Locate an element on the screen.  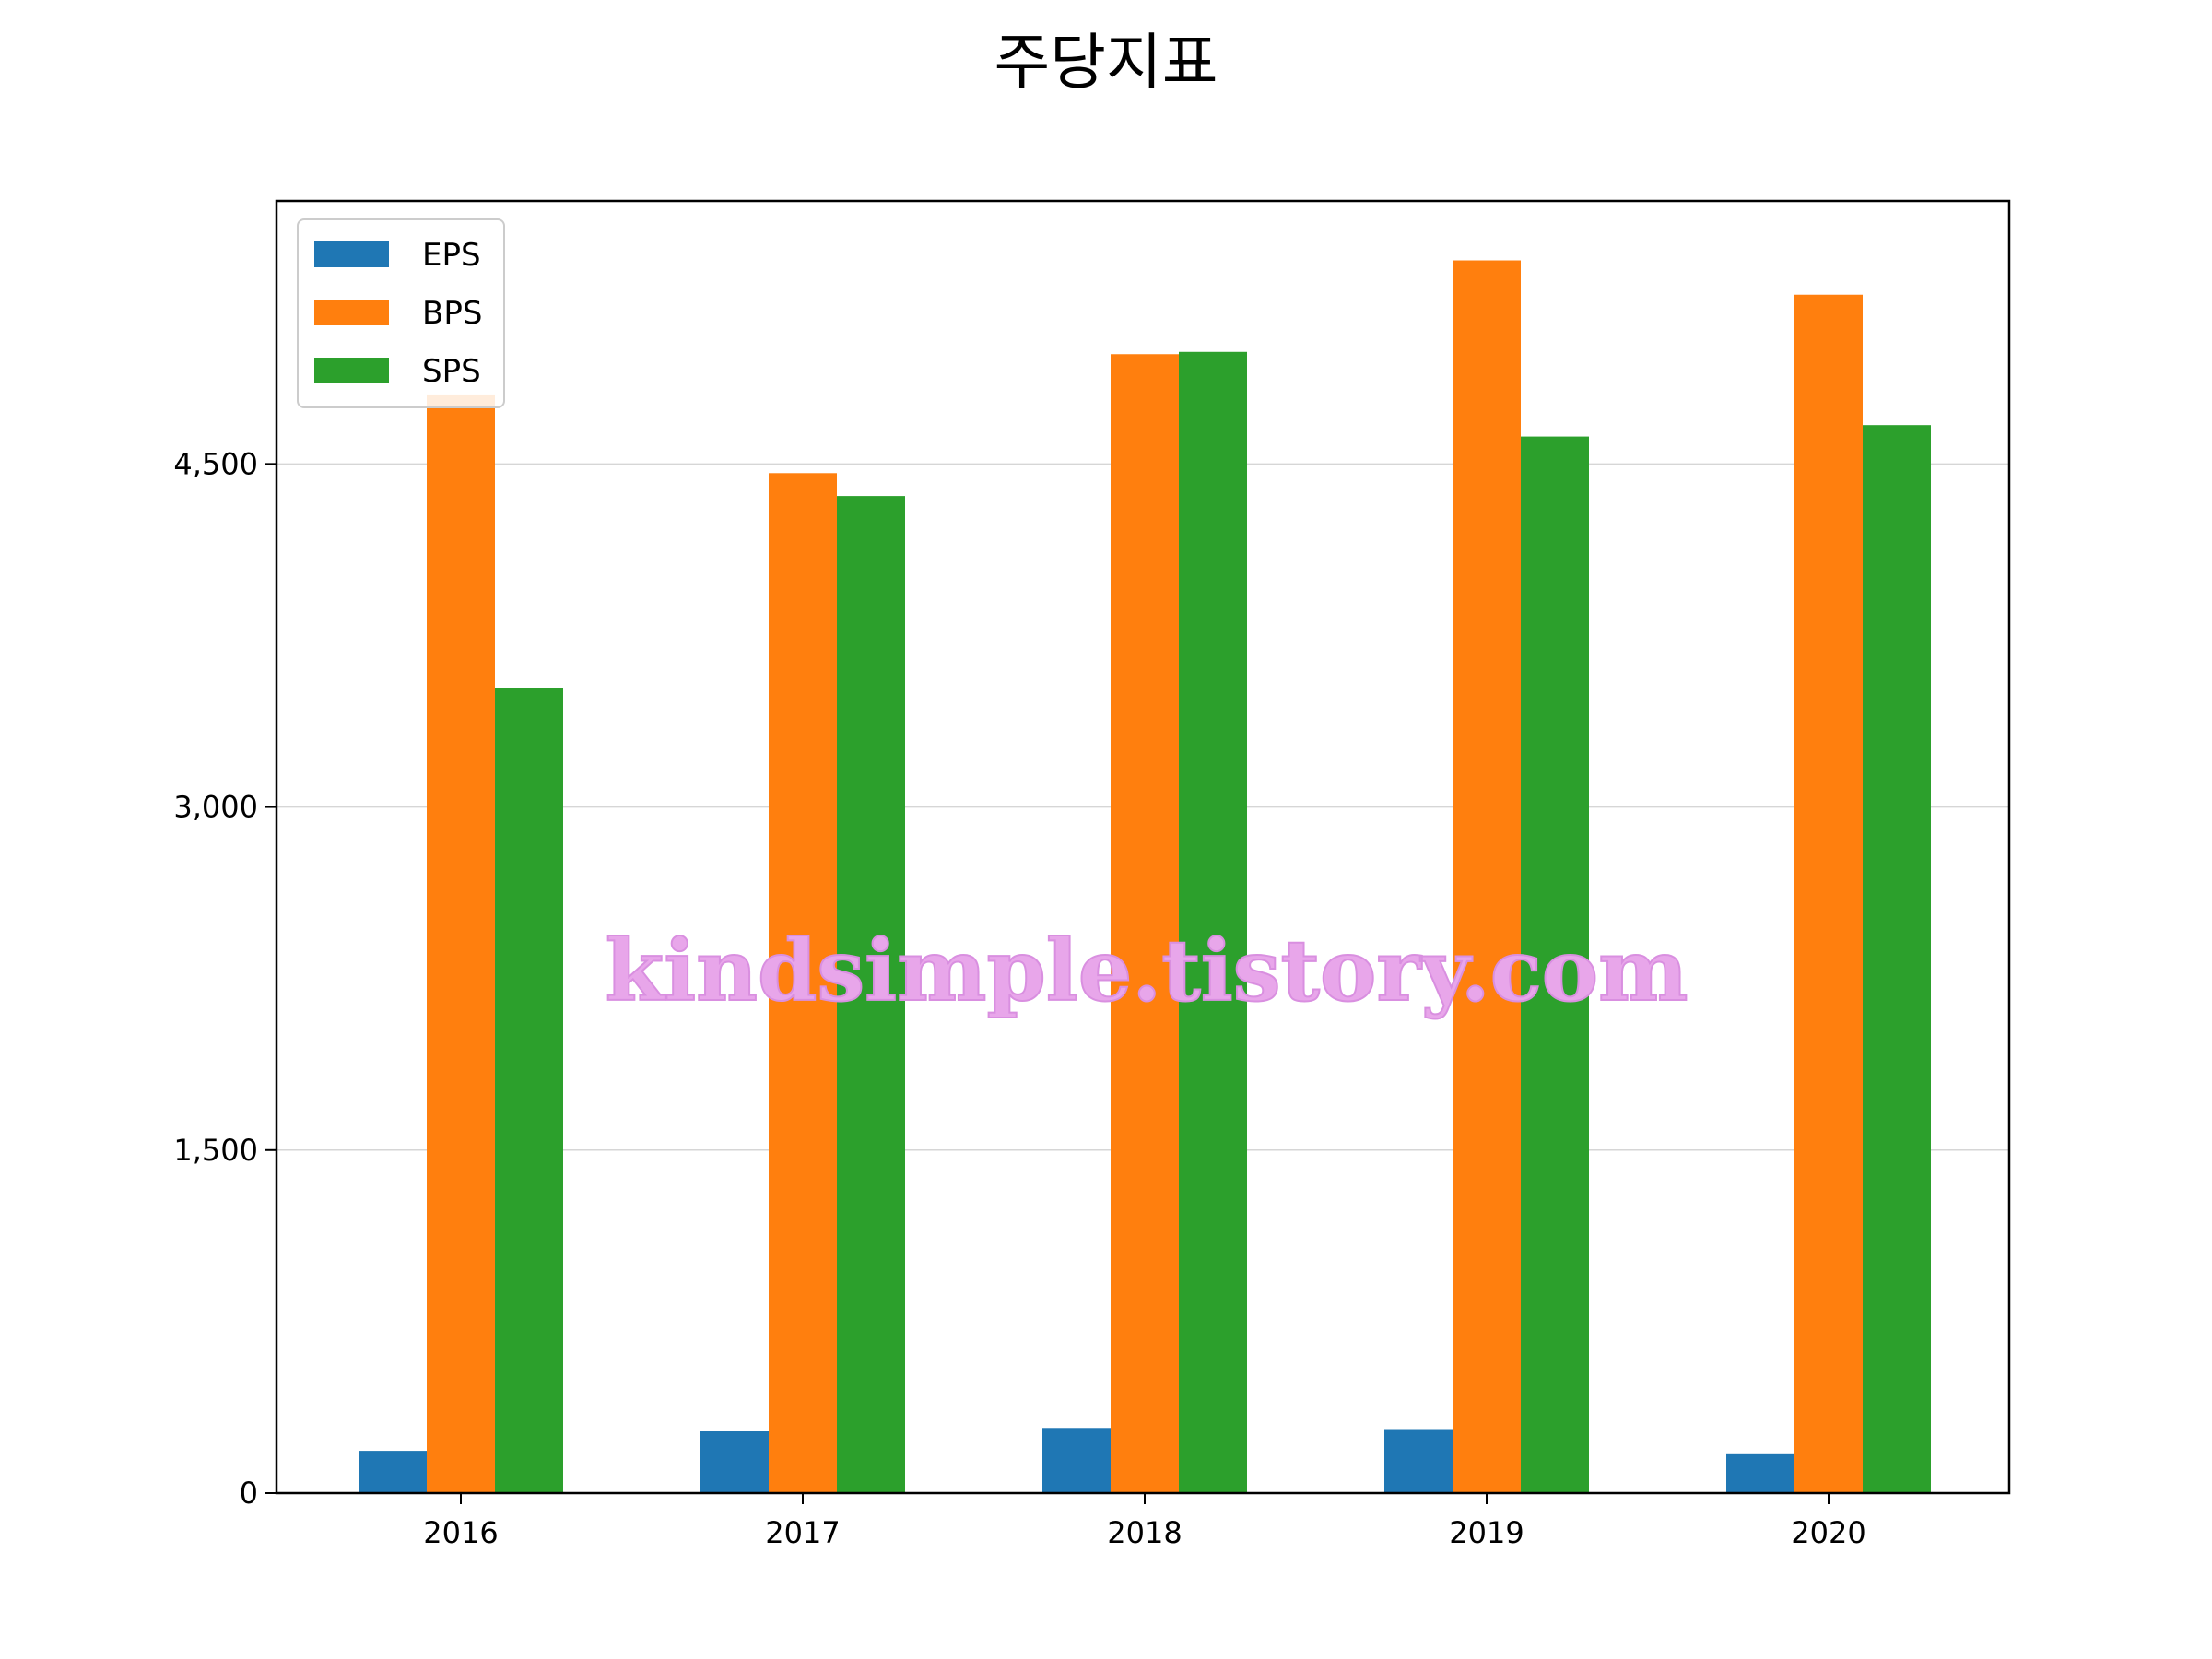
x-axis: 2016 2017 2018 2019 2020 is located at coordinates (1144, 1521).